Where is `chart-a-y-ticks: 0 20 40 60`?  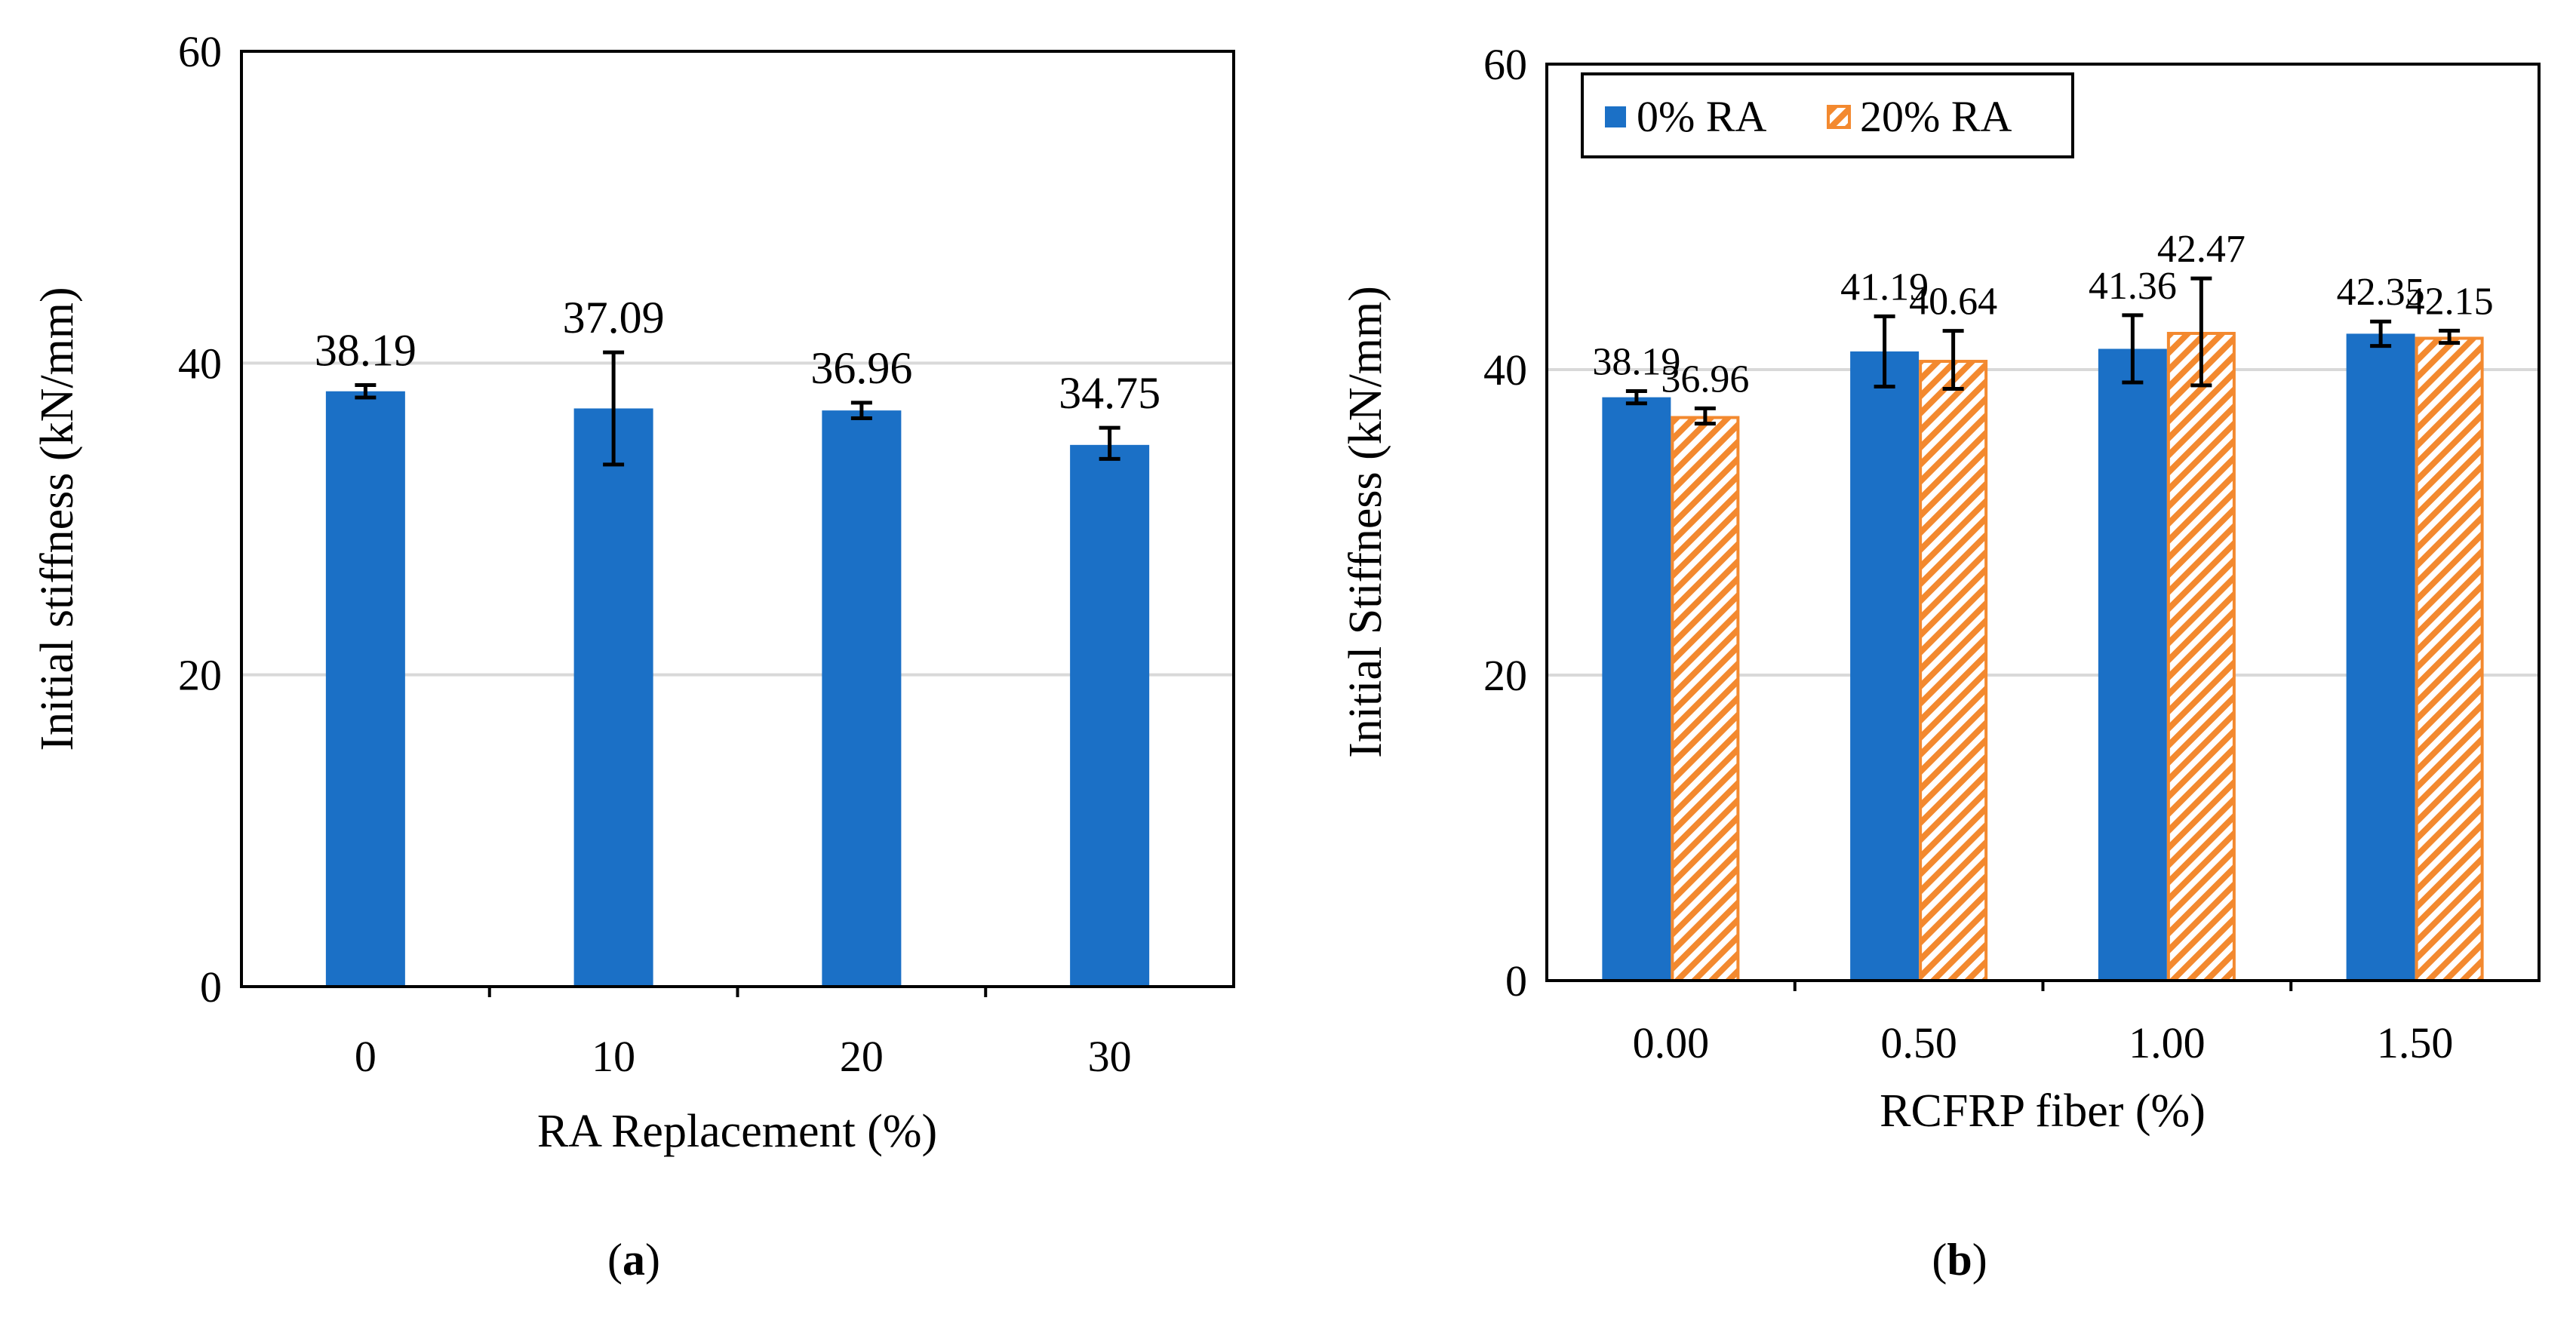 chart-a-y-ticks: 0 20 40 60 is located at coordinates (200, 519).